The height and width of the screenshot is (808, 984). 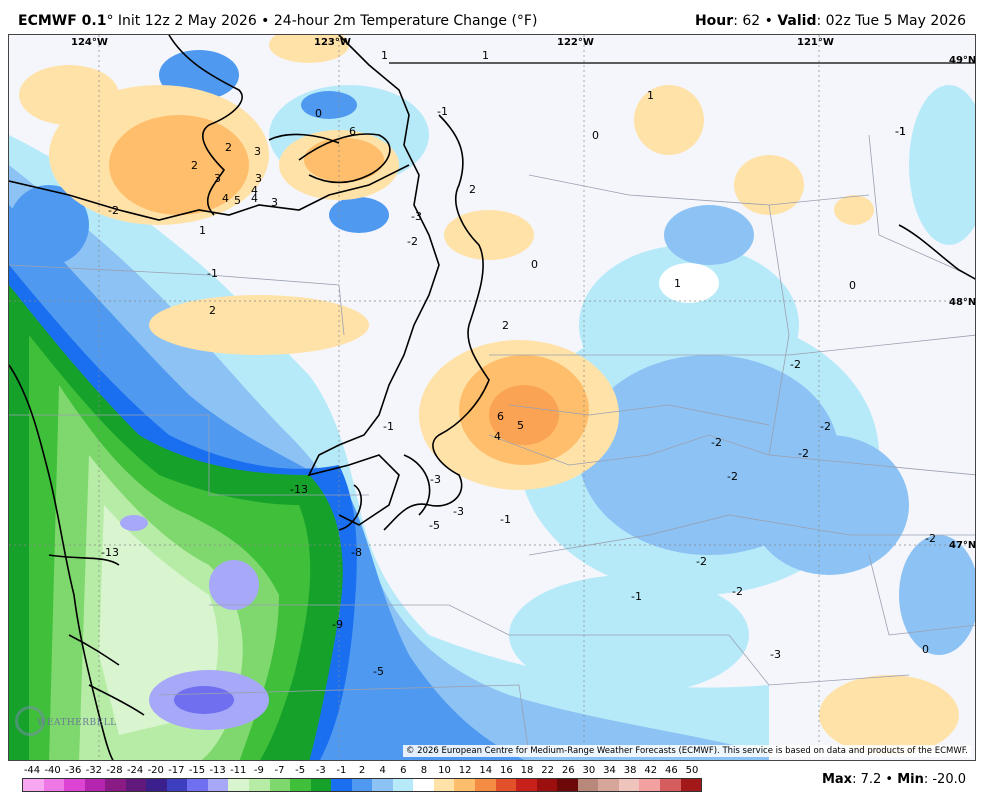 What do you see at coordinates (52, 770) in the screenshot?
I see `color-scale-label: -40` at bounding box center [52, 770].